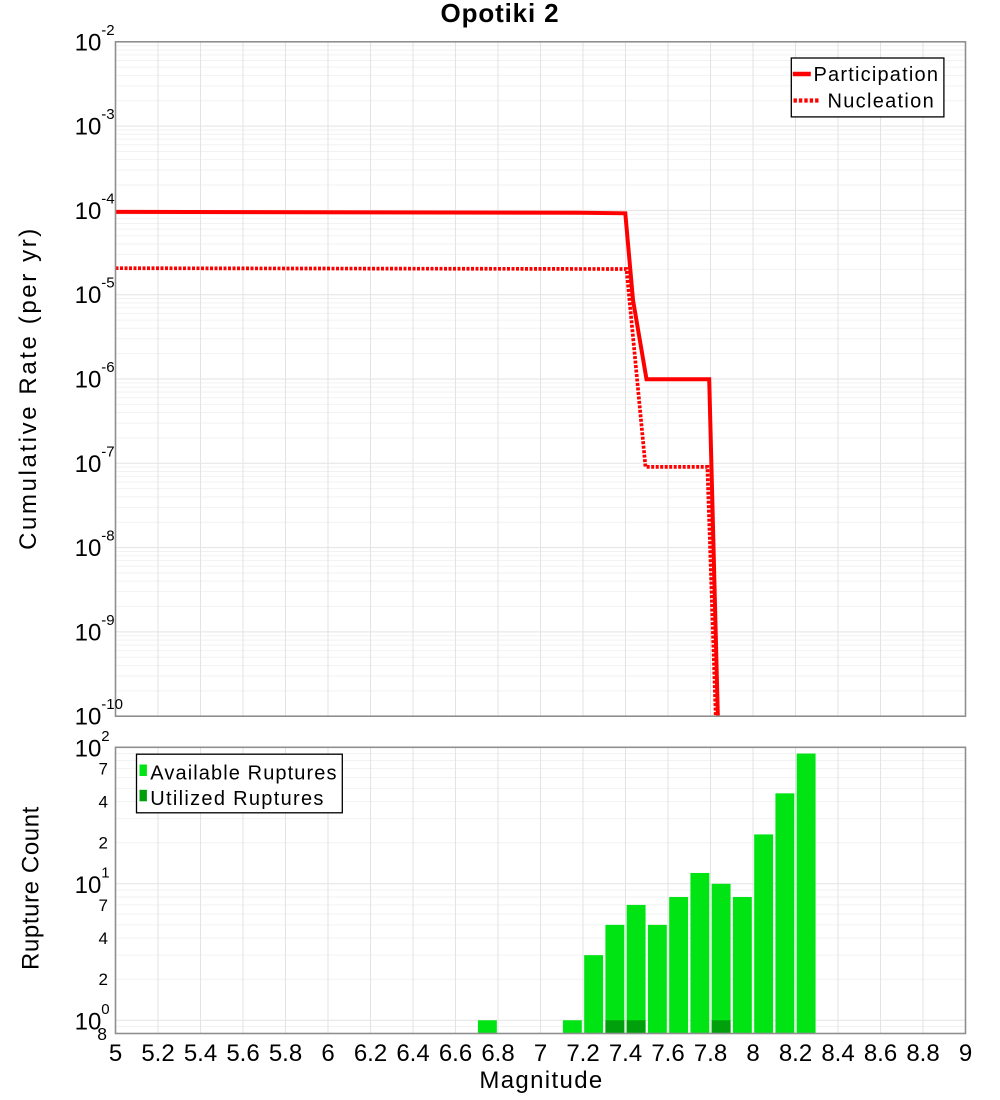 Image resolution: width=1000 pixels, height=1100 pixels. Describe the element at coordinates (327, 1053) in the screenshot. I see `svg-text: 6` at that location.